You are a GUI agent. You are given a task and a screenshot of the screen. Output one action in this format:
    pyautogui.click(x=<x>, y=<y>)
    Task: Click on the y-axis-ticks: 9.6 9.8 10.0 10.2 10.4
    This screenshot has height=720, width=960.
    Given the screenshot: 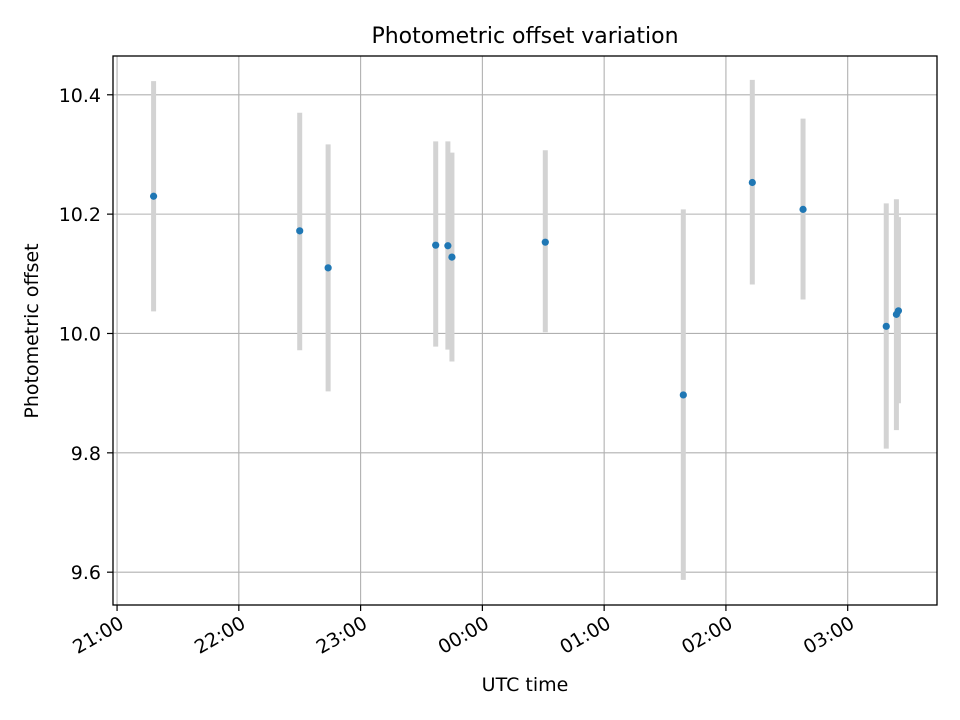 What is the action you would take?
    pyautogui.click(x=86, y=334)
    